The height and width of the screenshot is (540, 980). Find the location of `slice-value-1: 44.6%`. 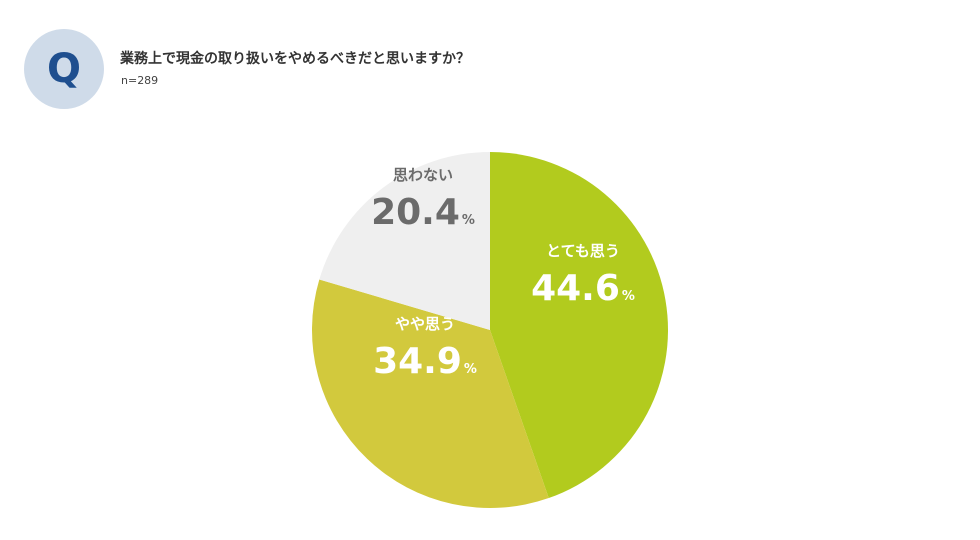

slice-value-1: 44.6% is located at coordinates (583, 288).